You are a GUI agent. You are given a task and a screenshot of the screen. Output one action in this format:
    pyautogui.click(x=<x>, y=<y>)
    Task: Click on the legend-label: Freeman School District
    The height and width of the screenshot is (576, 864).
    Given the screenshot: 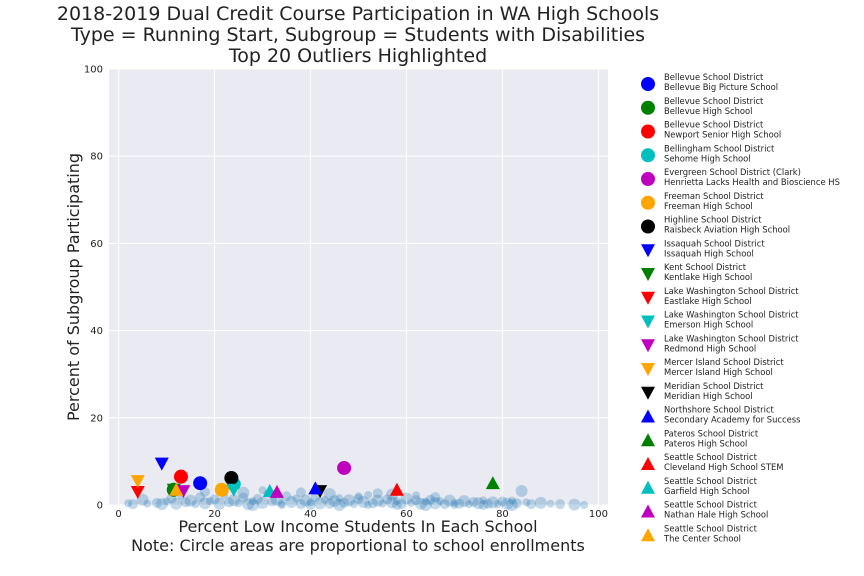 What is the action you would take?
    pyautogui.click(x=714, y=196)
    